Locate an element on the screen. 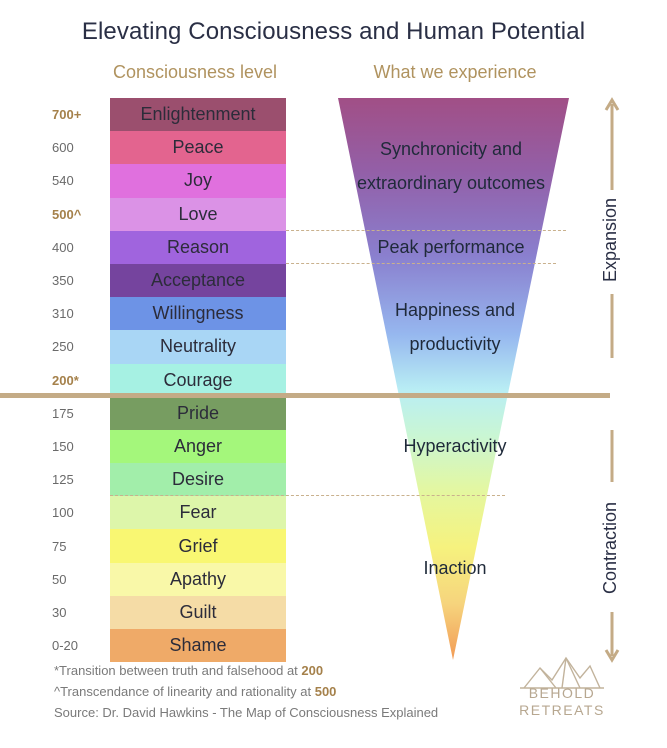 Image resolution: width=667 pixels, height=748 pixels. level-row: 30 Guilt is located at coordinates (170, 612).